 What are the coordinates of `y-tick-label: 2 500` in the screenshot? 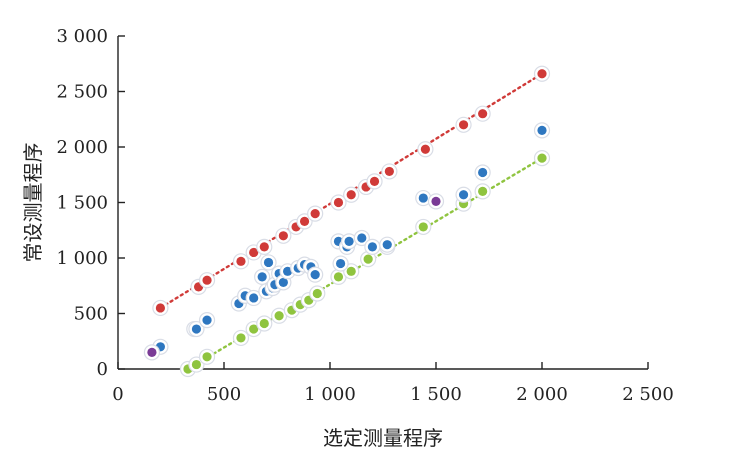 It's located at (82, 92).